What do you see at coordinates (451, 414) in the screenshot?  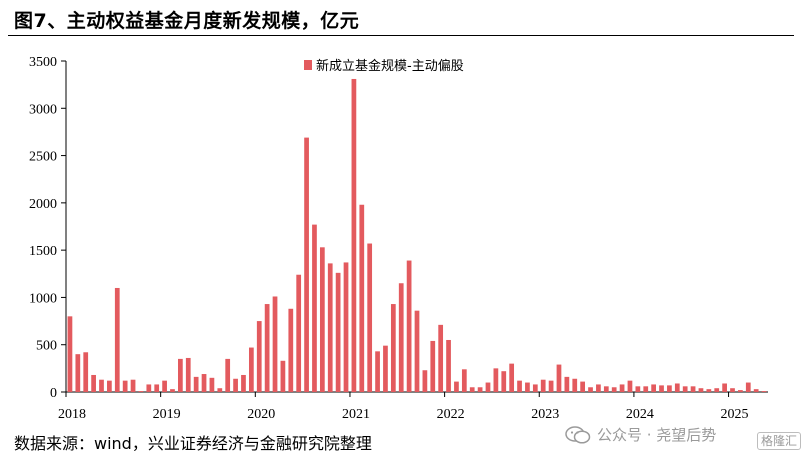 I see `x-tick-label: 2022` at bounding box center [451, 414].